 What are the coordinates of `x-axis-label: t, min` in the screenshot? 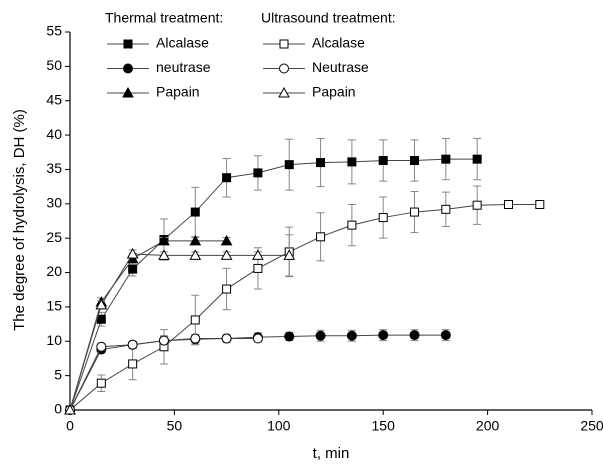 It's located at (331, 453).